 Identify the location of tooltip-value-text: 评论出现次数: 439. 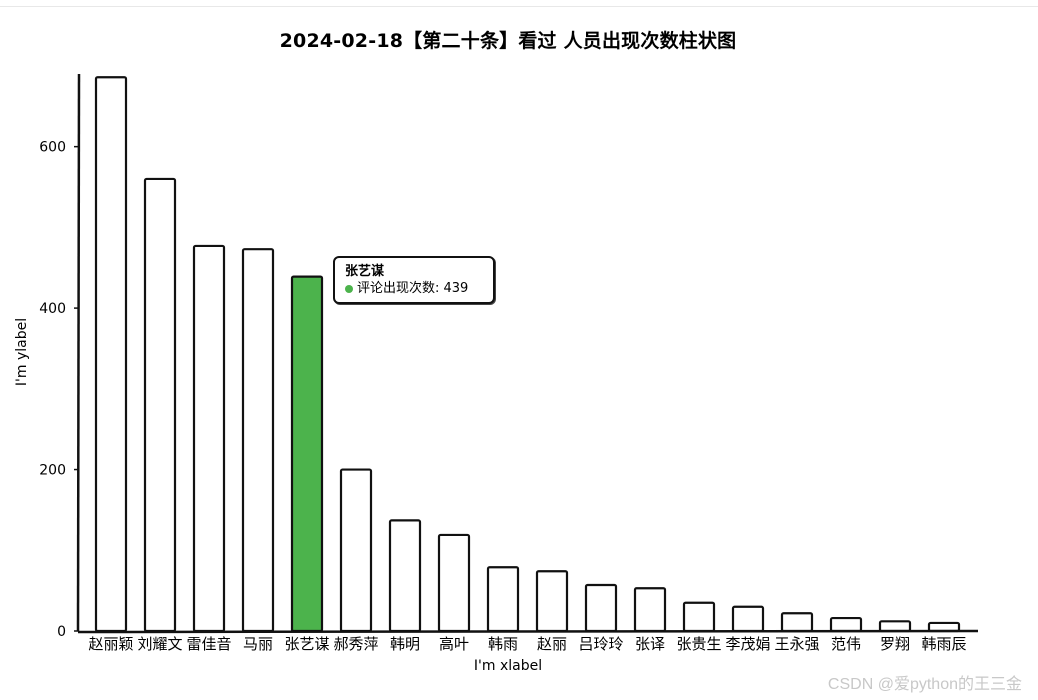
(413, 288).